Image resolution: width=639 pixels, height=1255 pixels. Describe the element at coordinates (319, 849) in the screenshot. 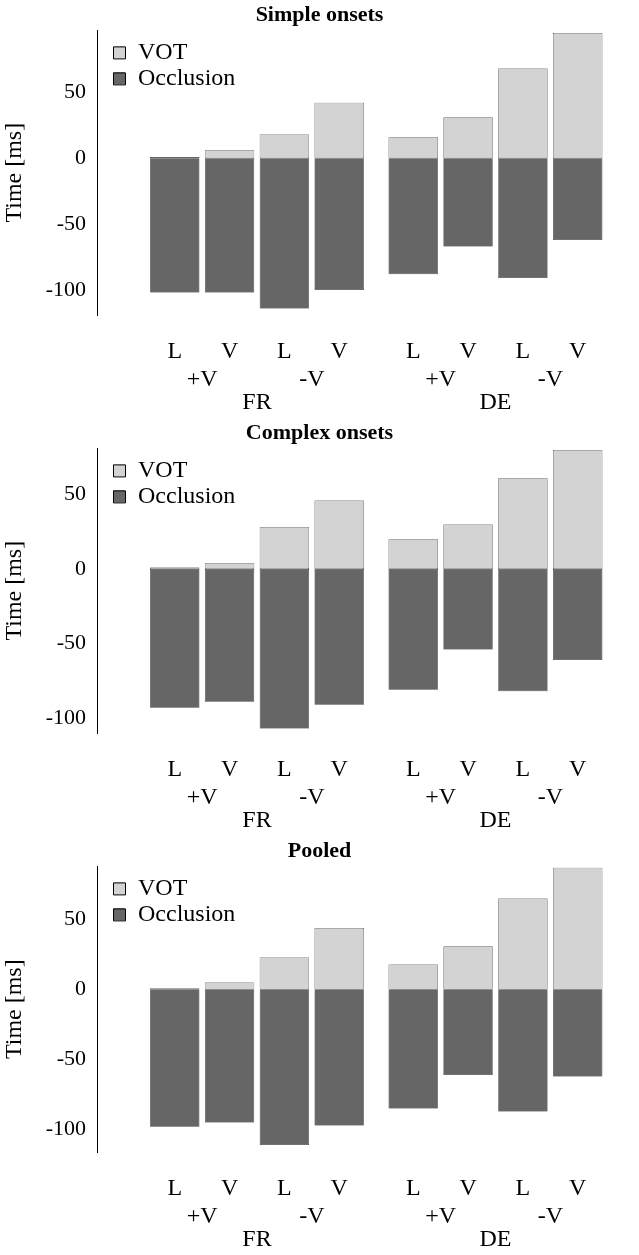

I see `chart-title: Pooled` at that location.